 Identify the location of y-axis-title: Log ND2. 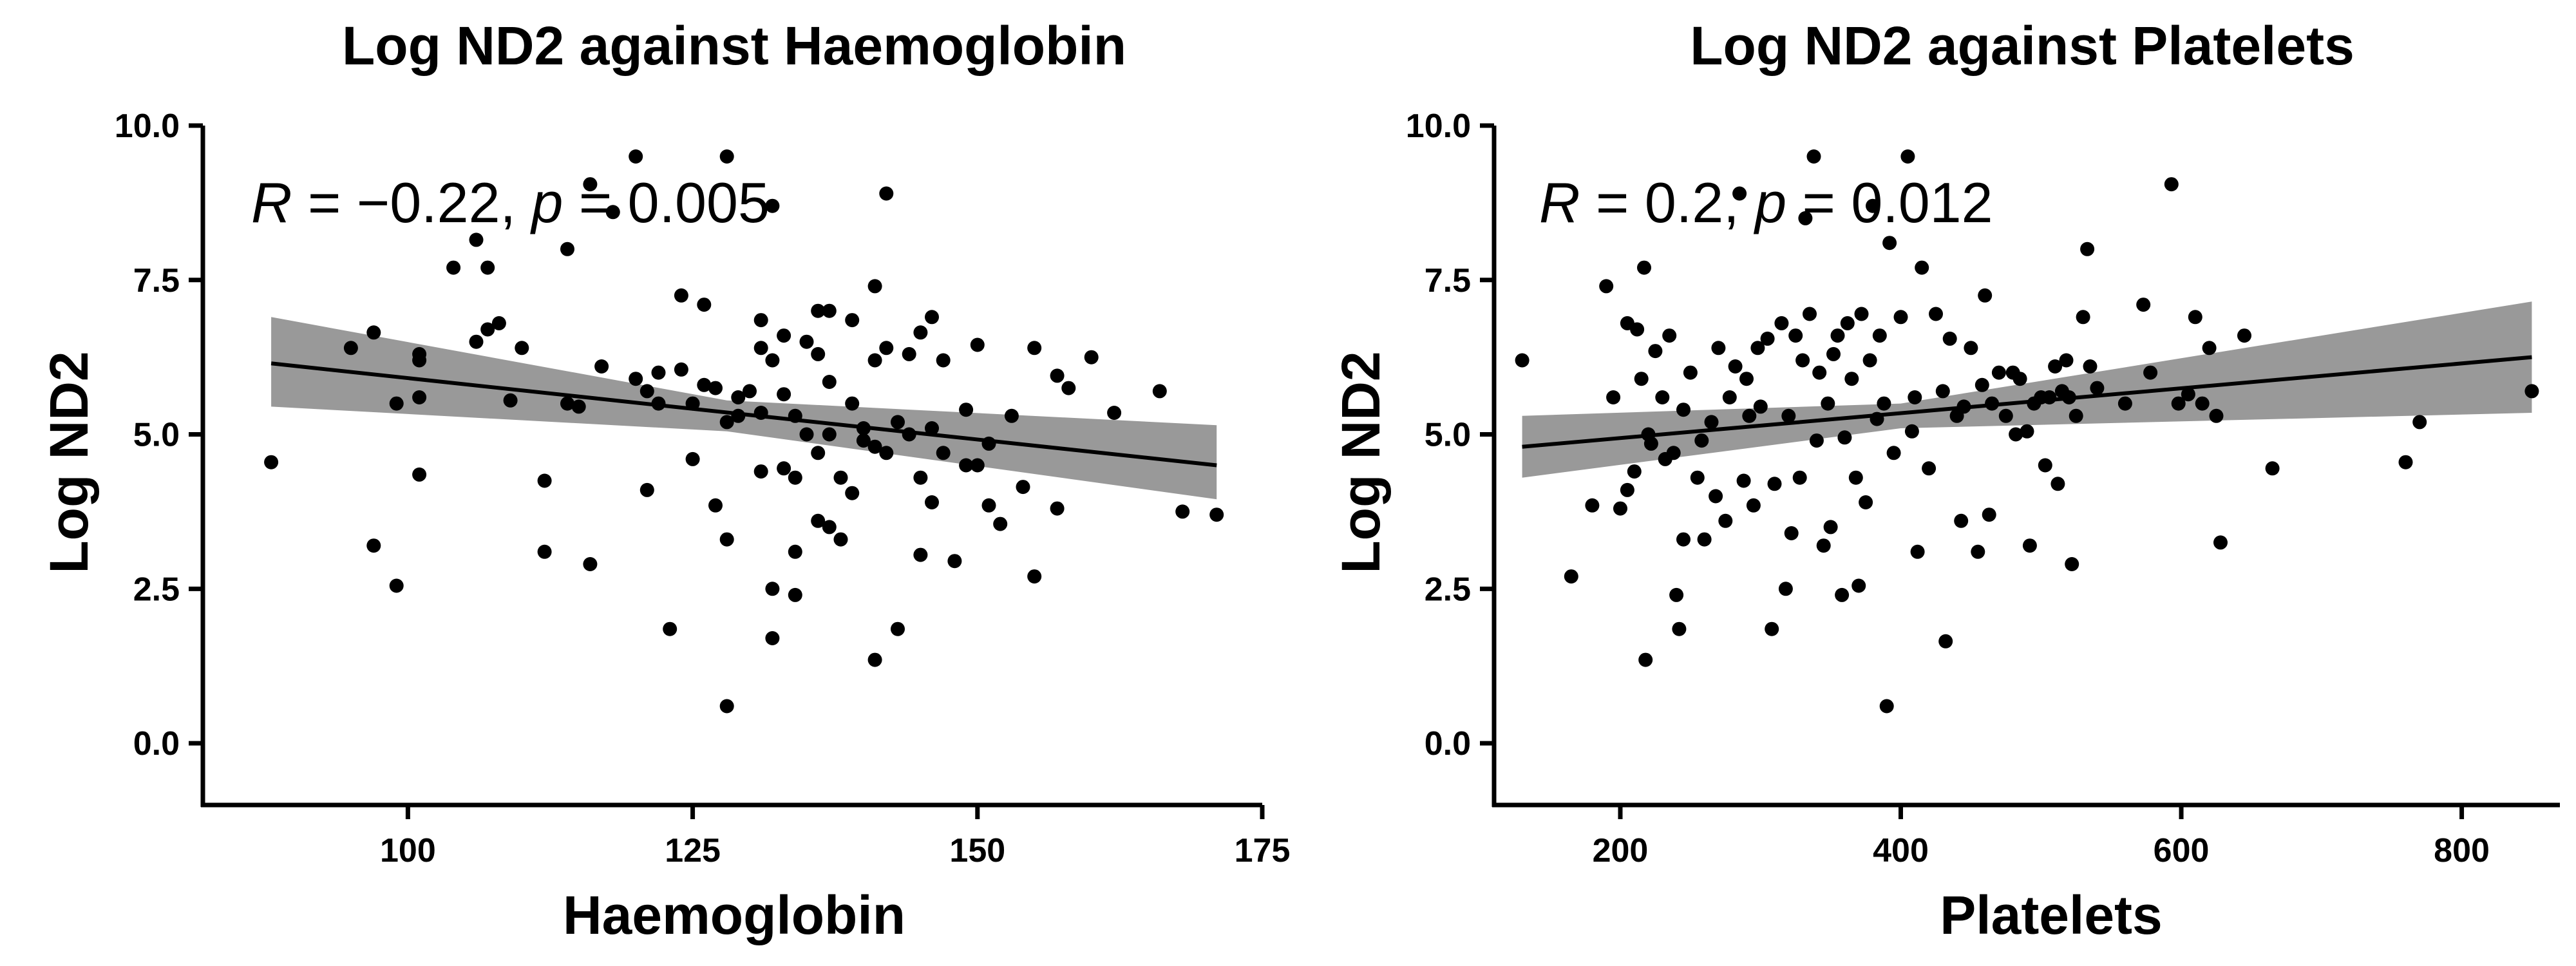
(69, 462).